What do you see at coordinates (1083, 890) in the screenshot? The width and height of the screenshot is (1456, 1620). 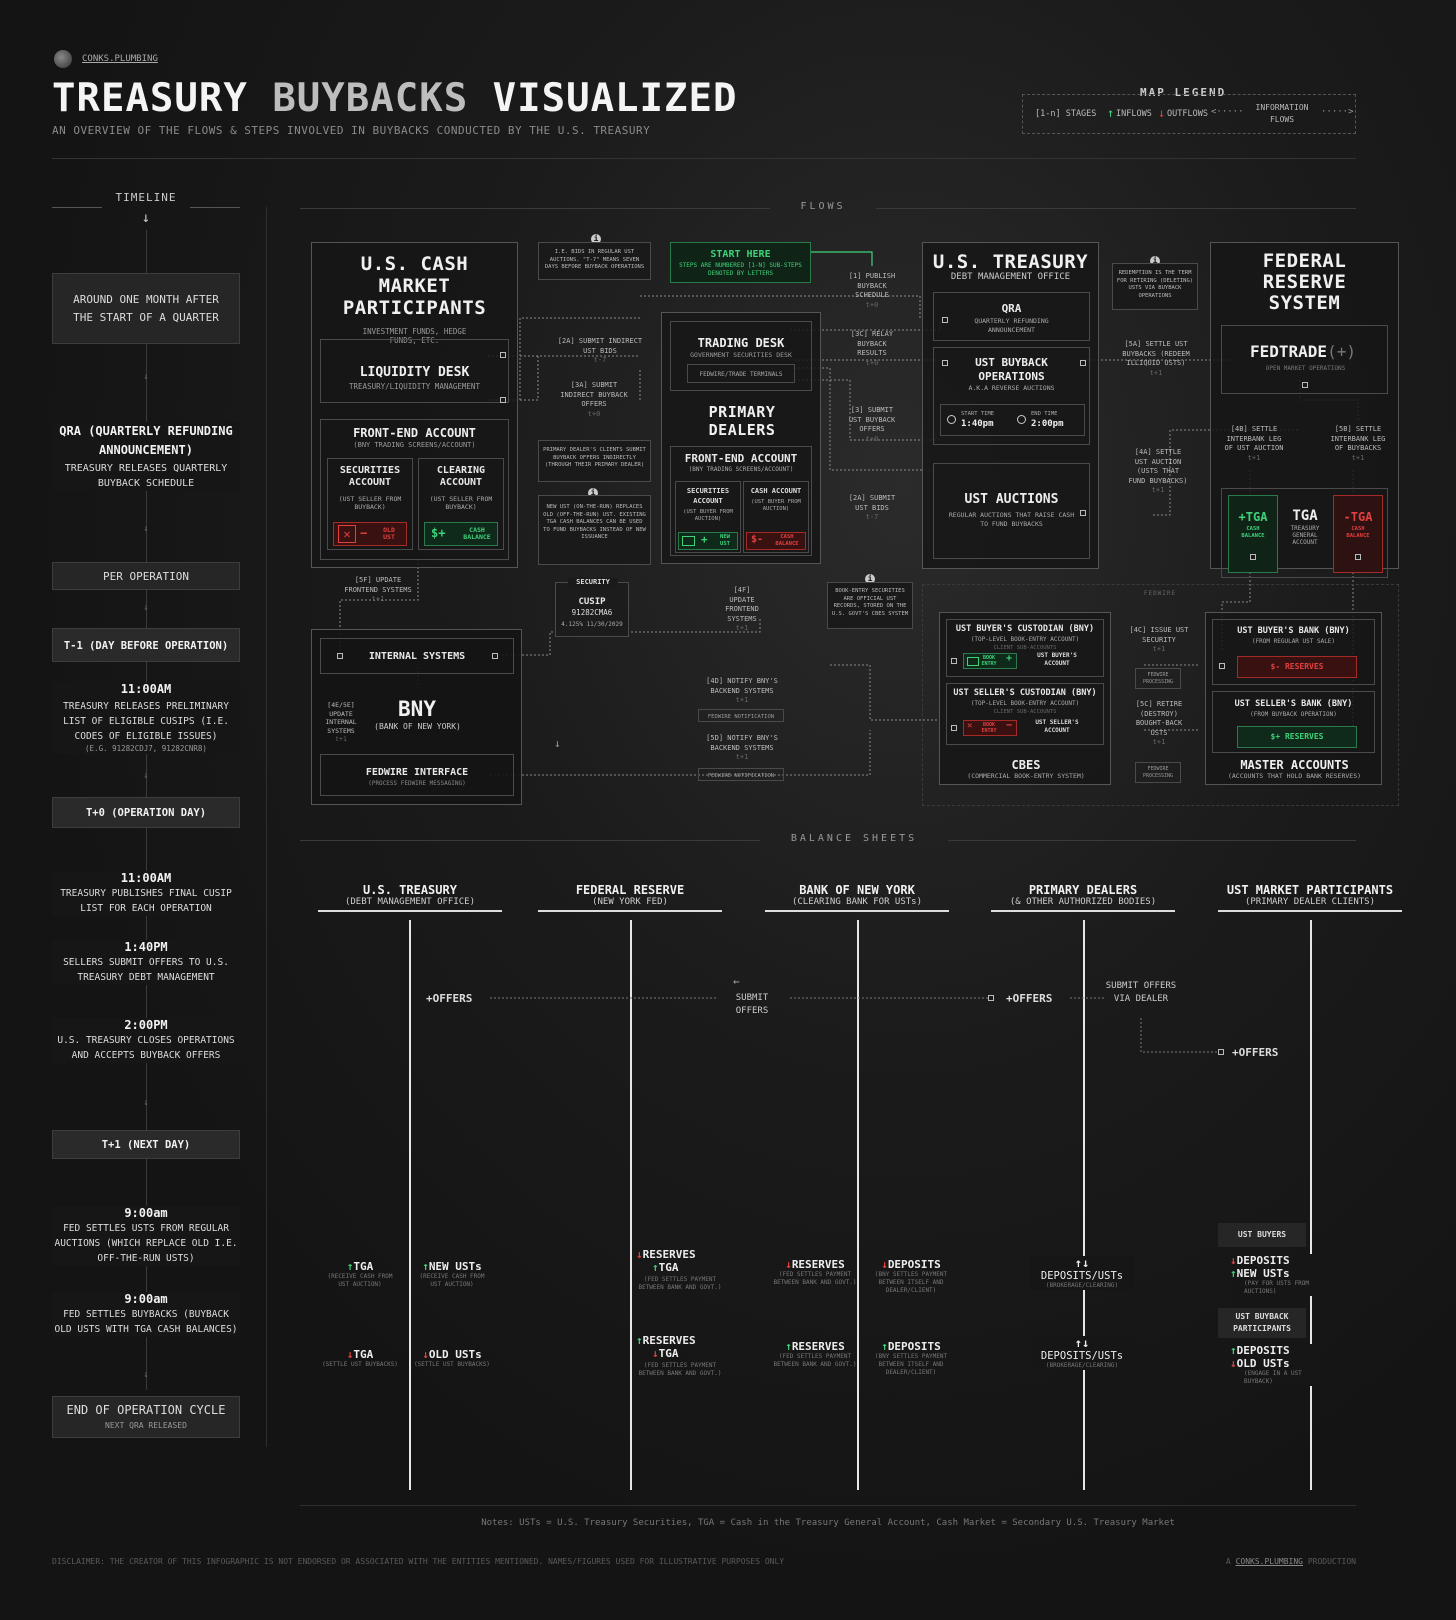 I see `bs-column-name: PRIMARY DEALERS` at bounding box center [1083, 890].